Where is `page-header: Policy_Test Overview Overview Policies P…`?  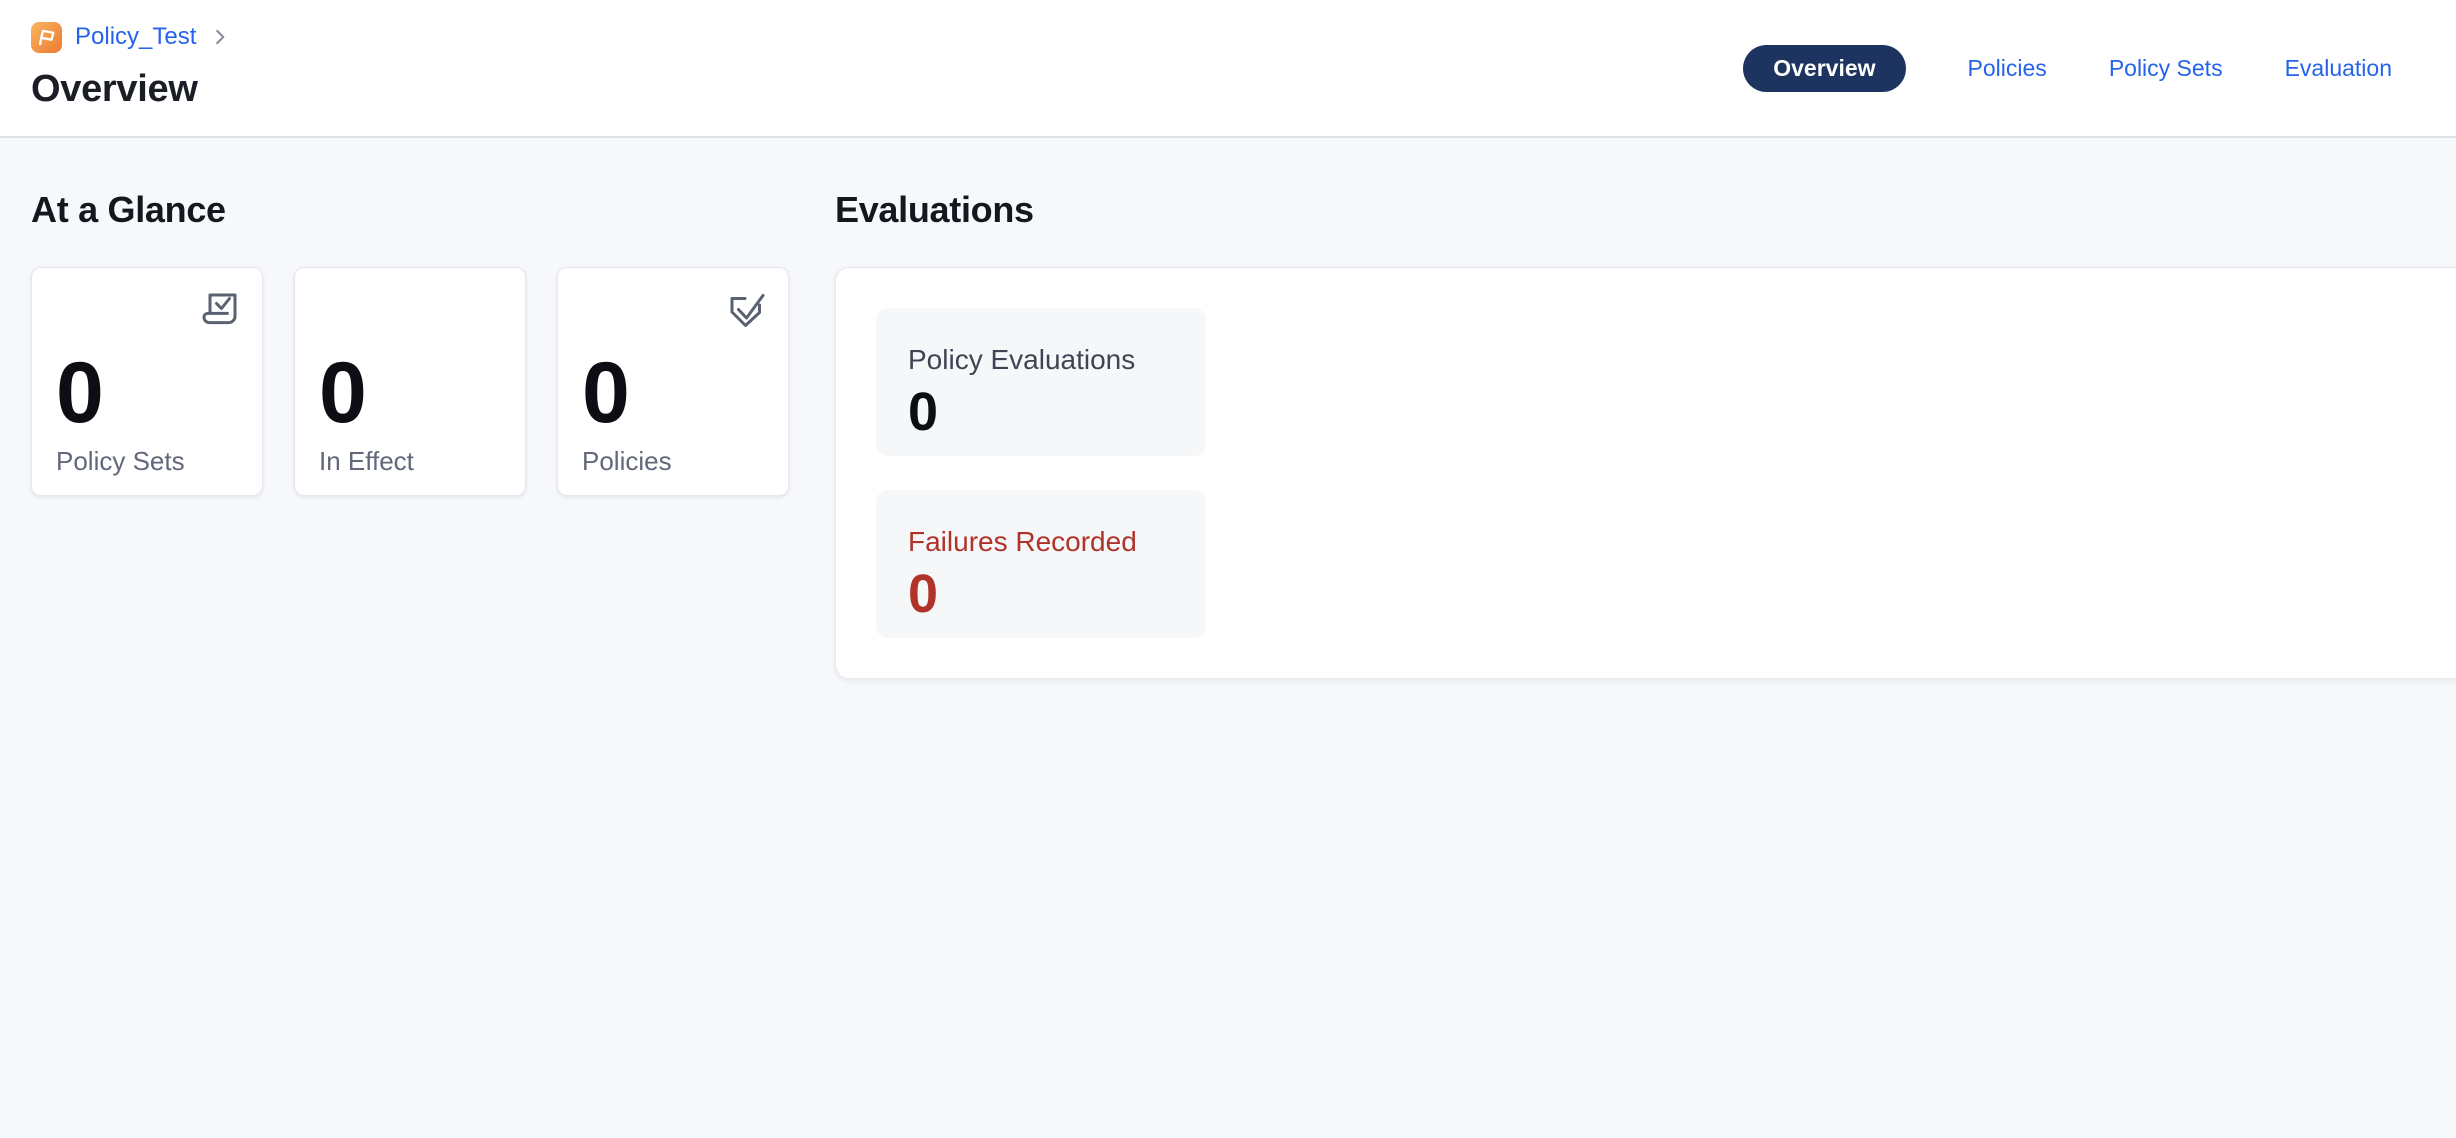 page-header: Policy_Test Overview Overview Policies P… is located at coordinates (1228, 69).